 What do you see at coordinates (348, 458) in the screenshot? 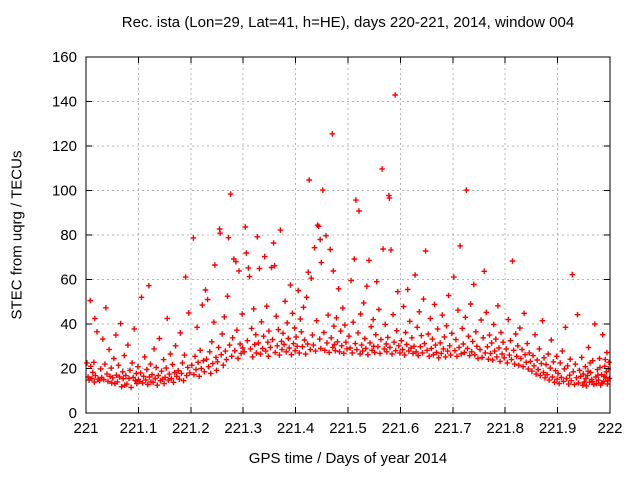
I see `x-axis-label: GPS time / Days of year 2014` at bounding box center [348, 458].